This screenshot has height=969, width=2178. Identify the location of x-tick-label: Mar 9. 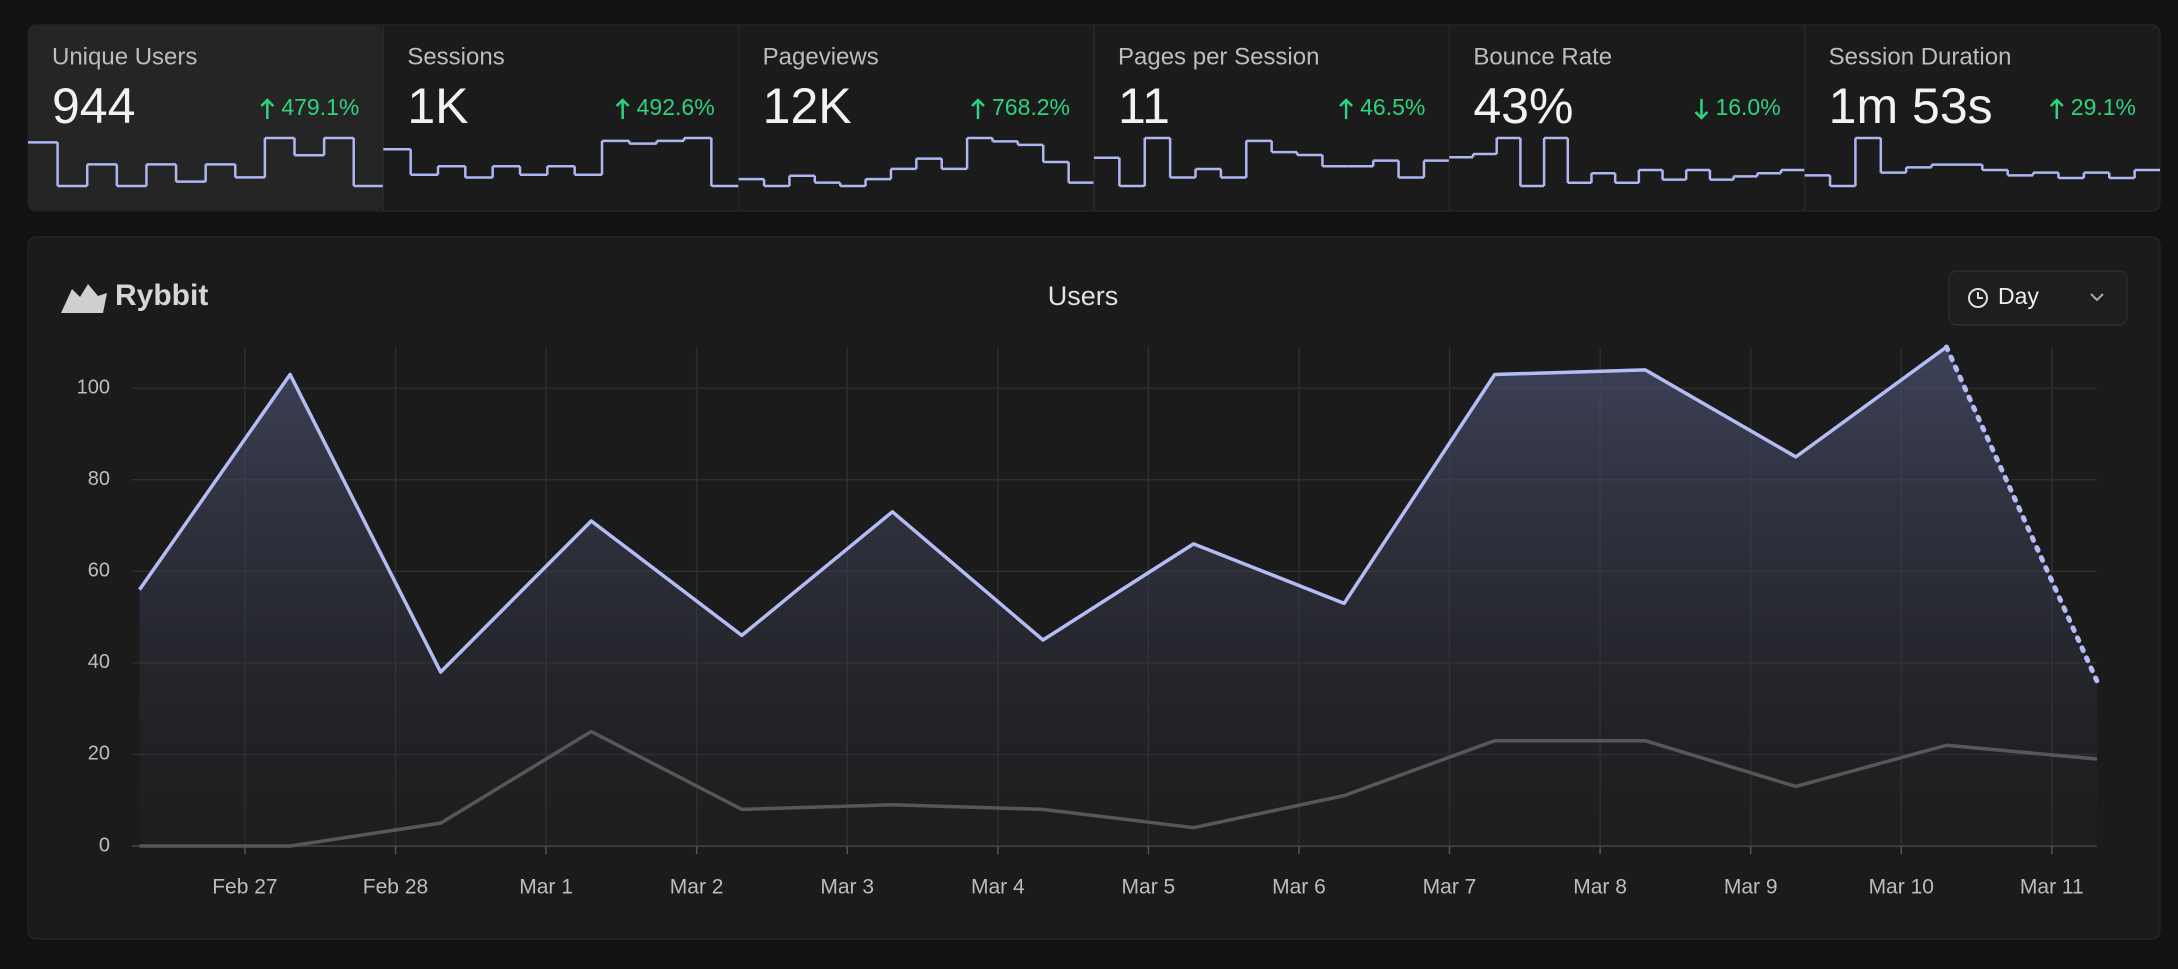
(1751, 887).